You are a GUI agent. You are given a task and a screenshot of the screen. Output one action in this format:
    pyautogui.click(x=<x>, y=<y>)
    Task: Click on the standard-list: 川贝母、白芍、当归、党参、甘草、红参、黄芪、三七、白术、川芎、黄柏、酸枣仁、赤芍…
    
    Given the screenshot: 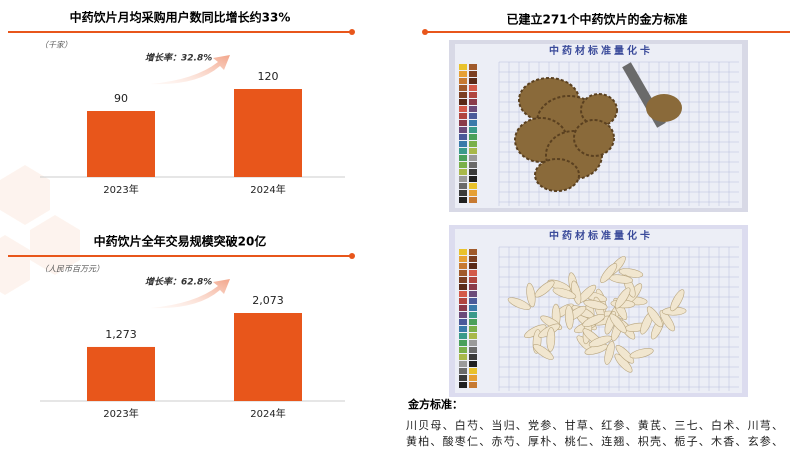 What is the action you would take?
    pyautogui.click(x=595, y=433)
    